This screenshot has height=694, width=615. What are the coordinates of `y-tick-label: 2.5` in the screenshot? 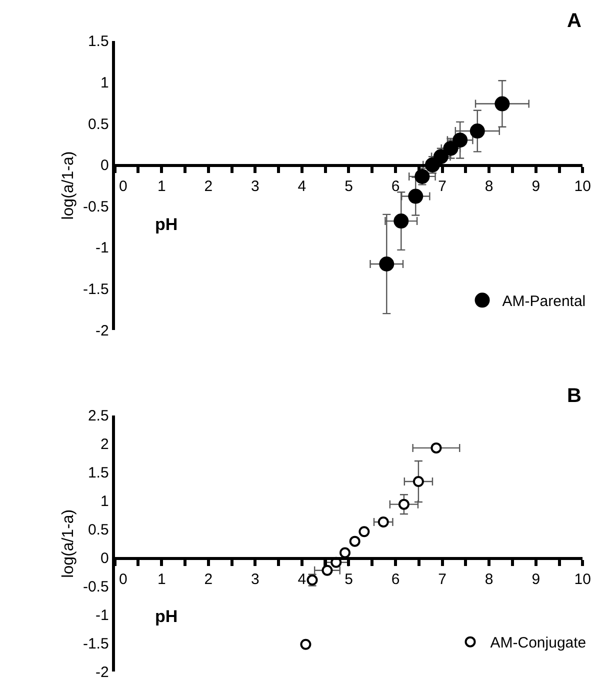 It's located at (98, 416).